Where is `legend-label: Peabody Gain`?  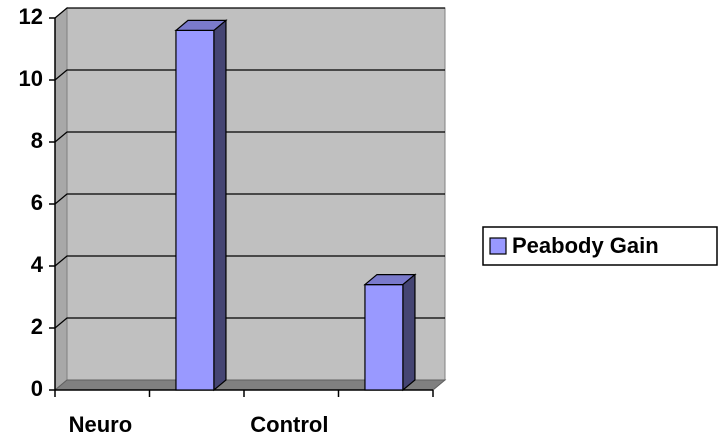 legend-label: Peabody Gain is located at coordinates (585, 245).